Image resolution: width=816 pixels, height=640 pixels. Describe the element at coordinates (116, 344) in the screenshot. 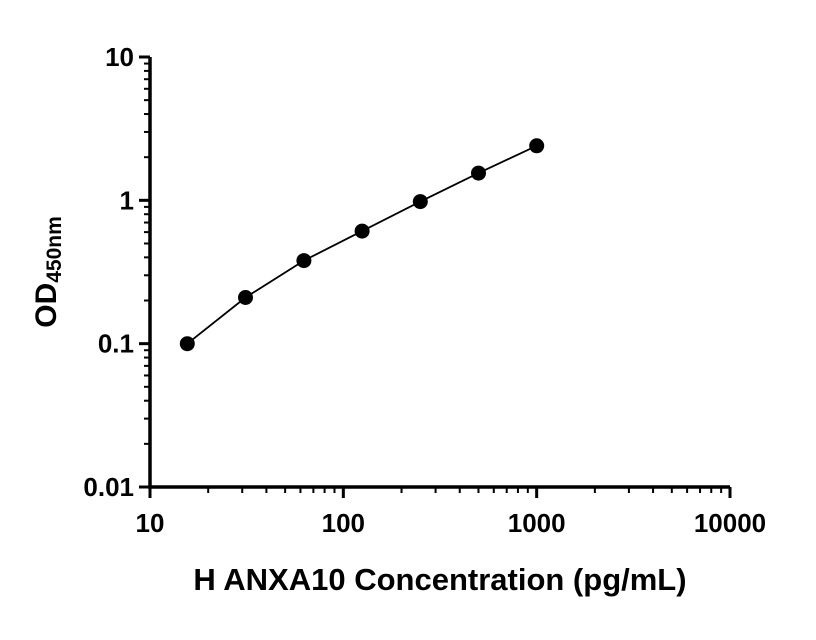

I see `y-tick-label: 0.1` at that location.